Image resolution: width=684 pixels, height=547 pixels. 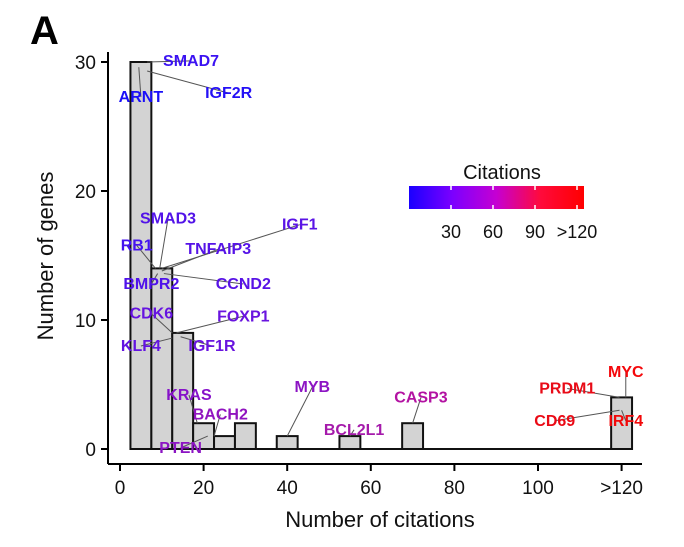 I want to click on gene-label: CDK6, so click(x=152, y=314).